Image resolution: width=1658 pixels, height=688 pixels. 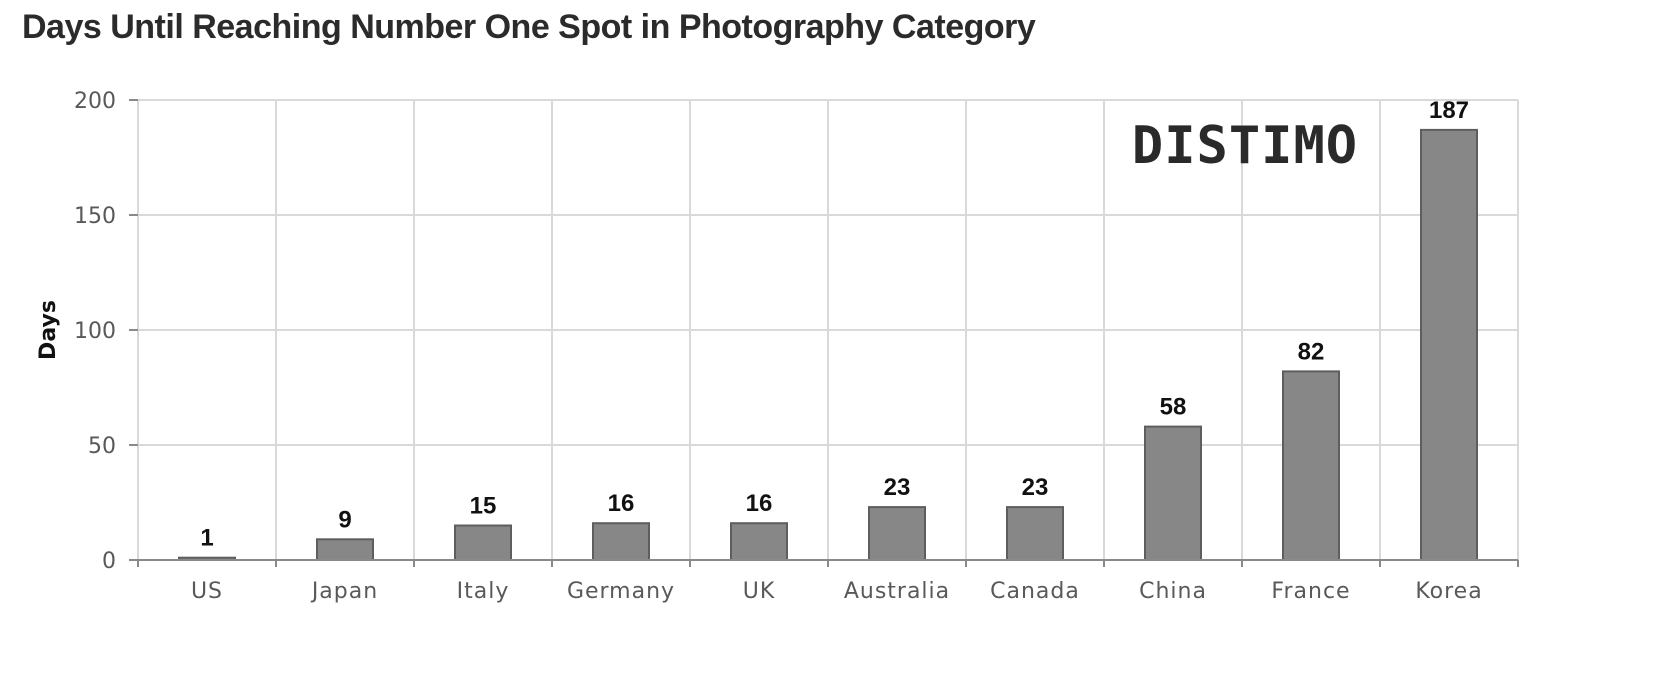 What do you see at coordinates (102, 446) in the screenshot?
I see `y-tick-label: 50` at bounding box center [102, 446].